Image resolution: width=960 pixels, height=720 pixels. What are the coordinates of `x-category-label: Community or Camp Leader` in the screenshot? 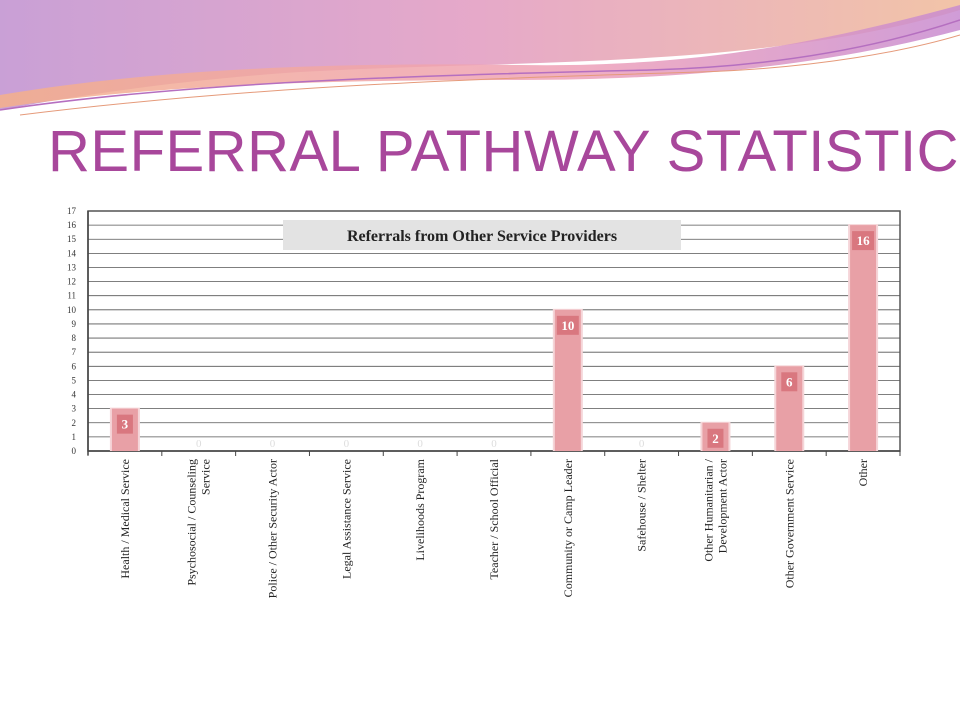 It's located at (568, 528).